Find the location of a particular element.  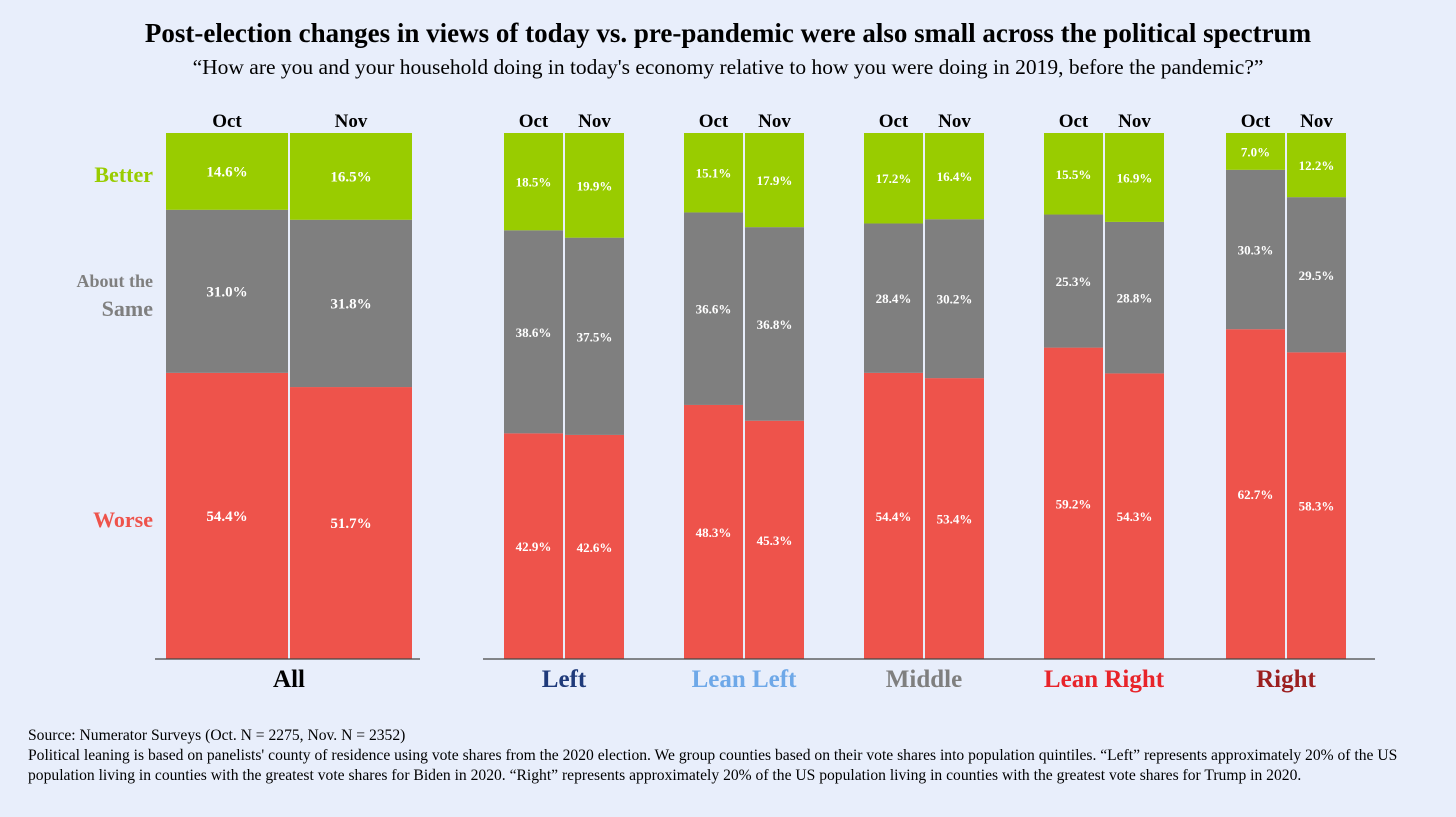

bar-lean-left-oct-same is located at coordinates (713, 308).